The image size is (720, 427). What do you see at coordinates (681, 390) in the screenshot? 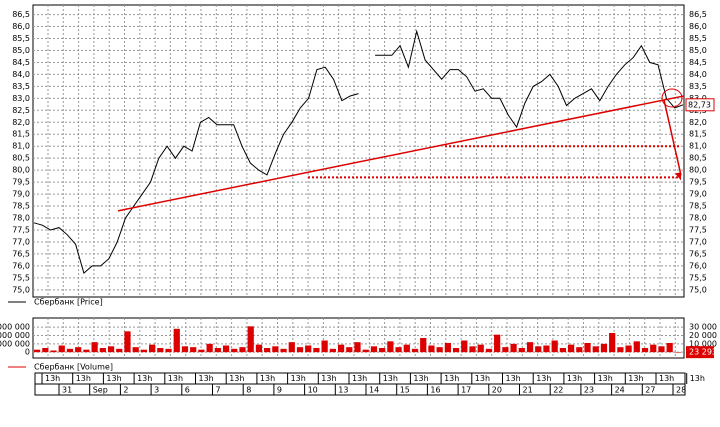
I see `day-label: 28` at bounding box center [681, 390].